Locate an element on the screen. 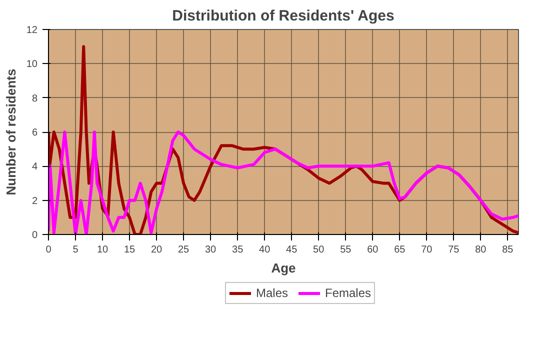 The height and width of the screenshot is (353, 560). x-tick-label: 35 is located at coordinates (238, 250).